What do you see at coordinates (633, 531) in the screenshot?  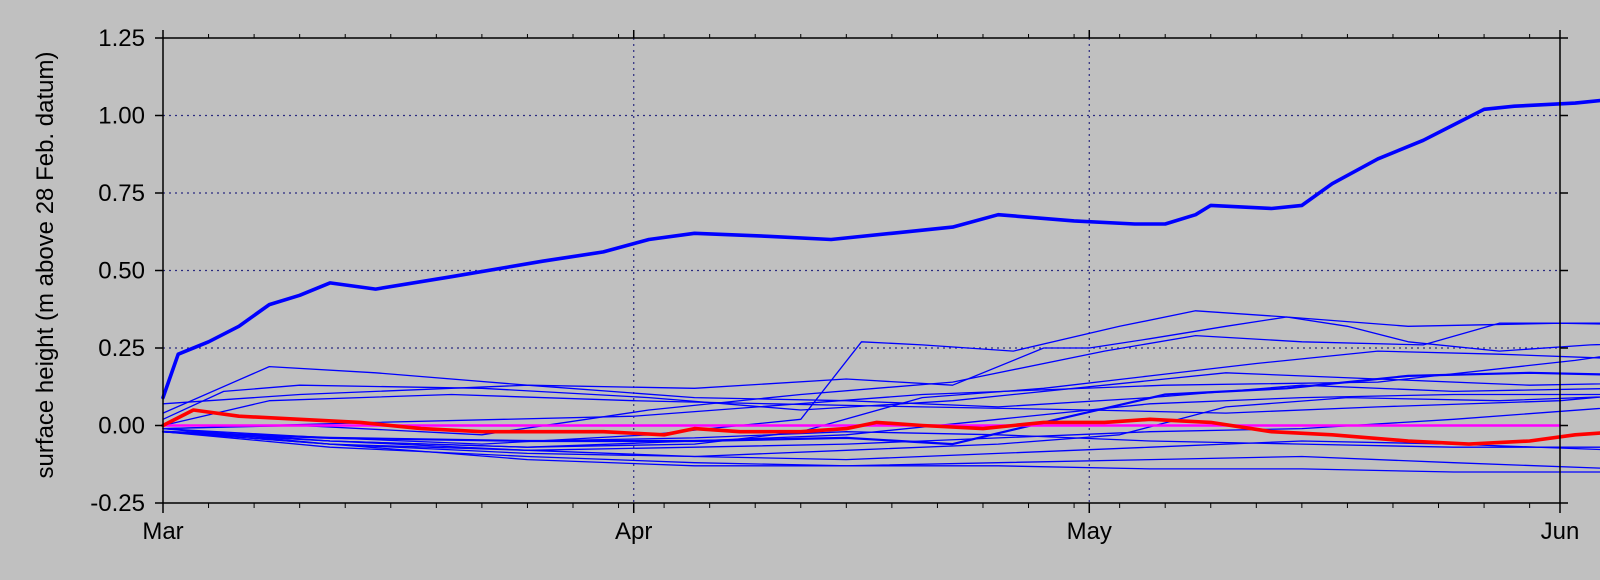 I see `x-tick-label: Apr` at bounding box center [633, 531].